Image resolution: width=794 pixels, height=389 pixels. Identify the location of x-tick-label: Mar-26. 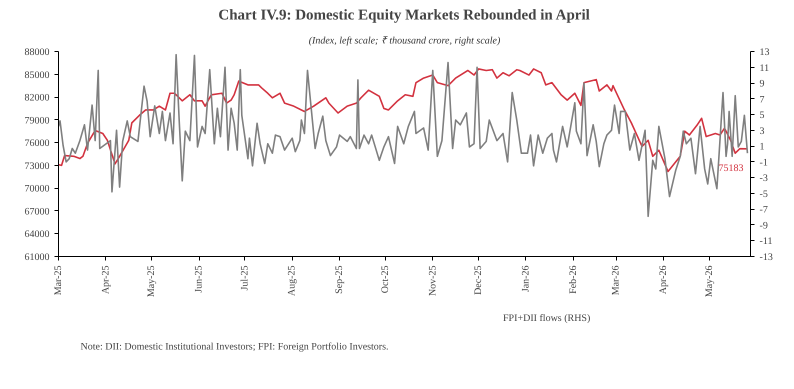
(616, 280).